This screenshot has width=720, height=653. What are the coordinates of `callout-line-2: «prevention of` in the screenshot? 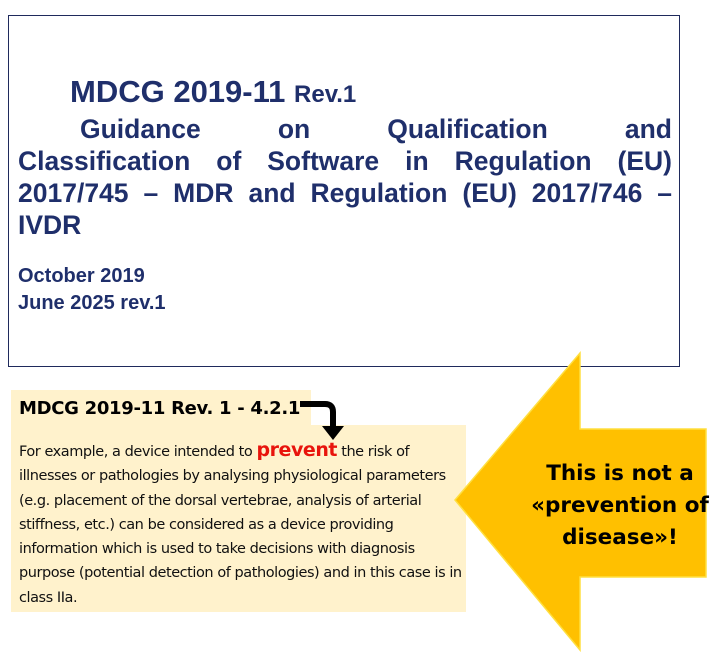 It's located at (620, 505).